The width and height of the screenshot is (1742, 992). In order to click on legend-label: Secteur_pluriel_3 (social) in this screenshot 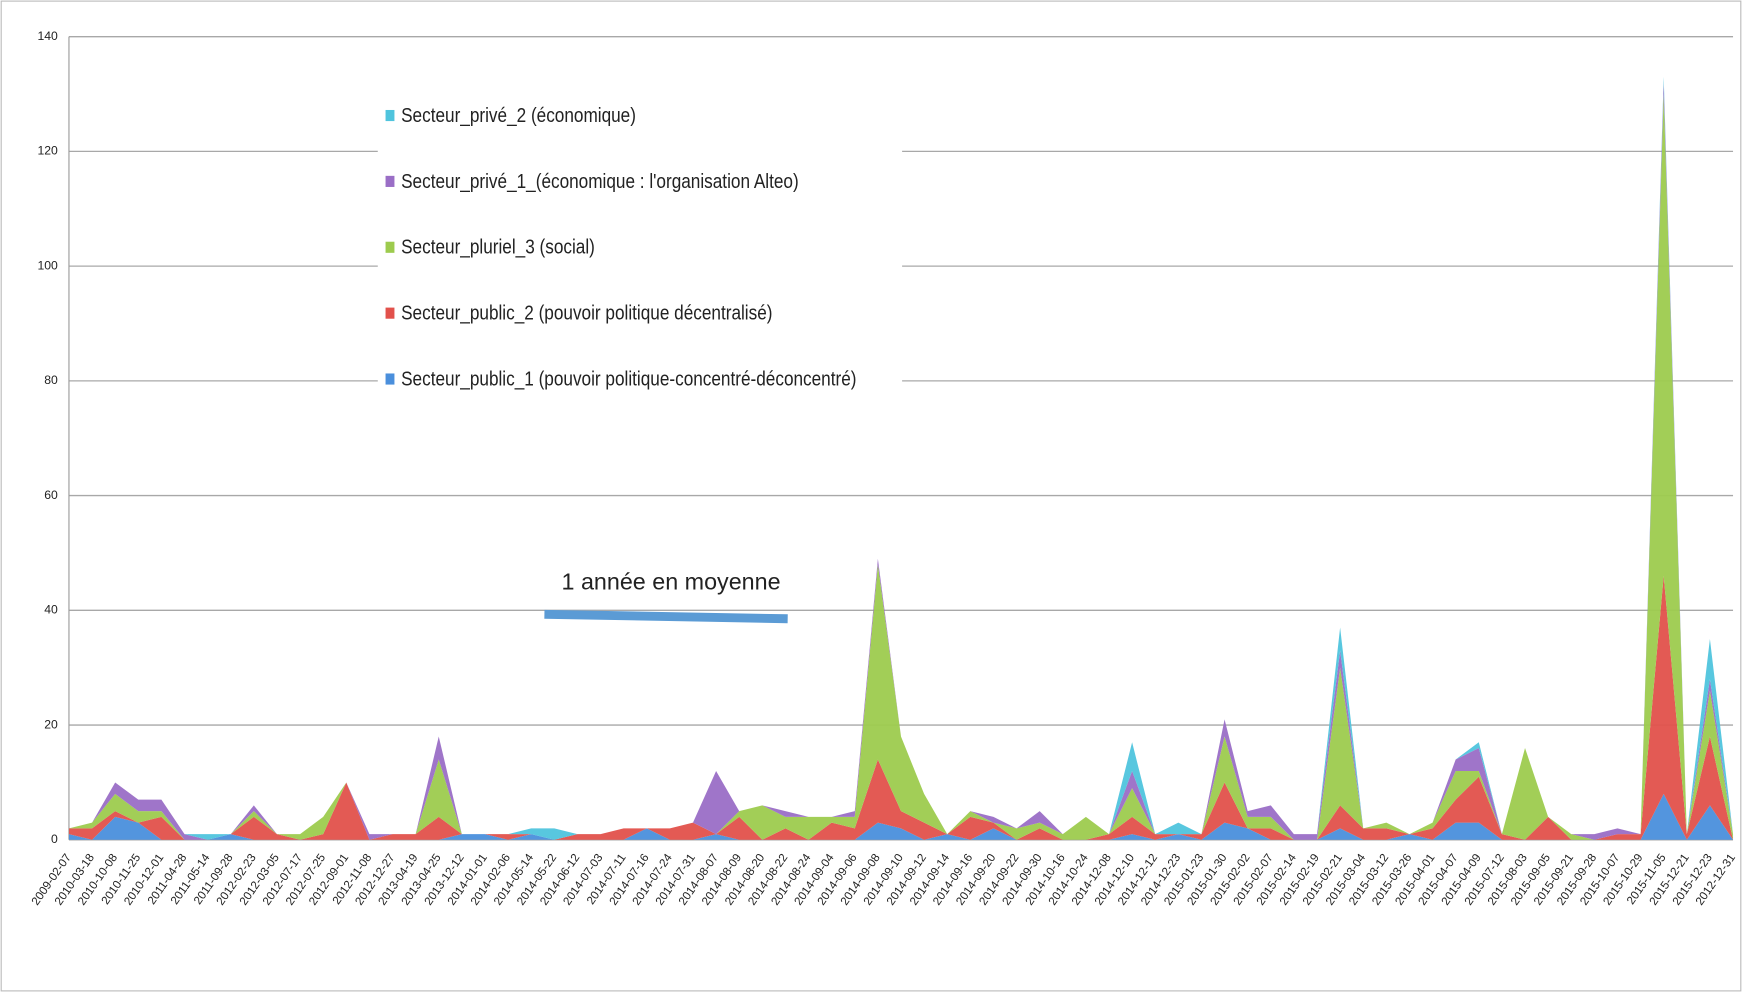, I will do `click(498, 247)`.